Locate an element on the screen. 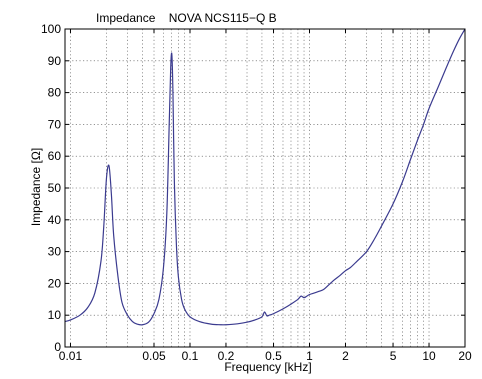  y-tick-label: 10 is located at coordinates (55, 315).